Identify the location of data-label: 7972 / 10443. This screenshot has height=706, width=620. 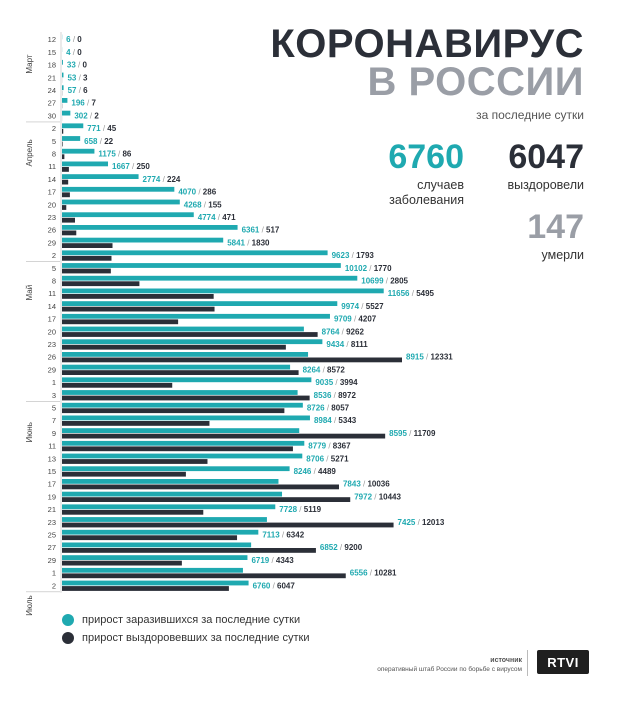
(377, 496).